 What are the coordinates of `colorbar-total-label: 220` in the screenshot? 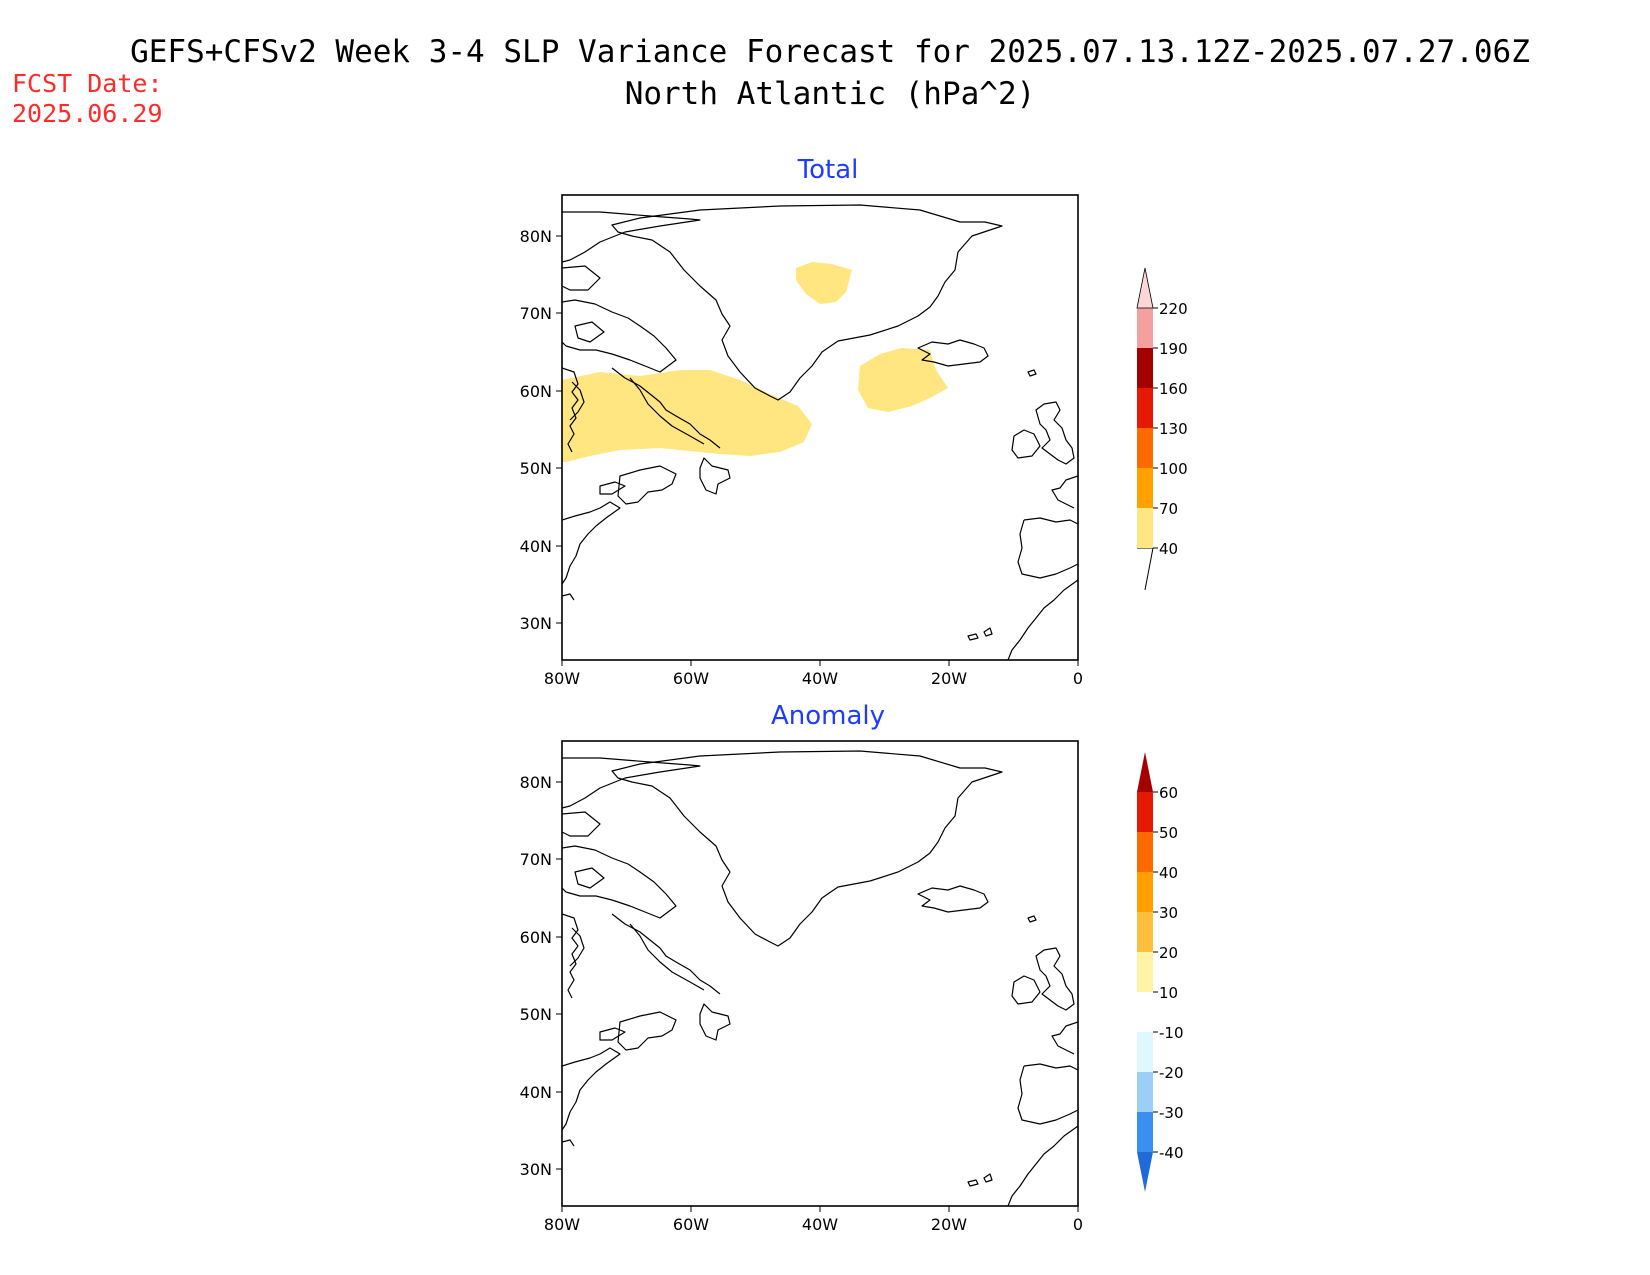 It's located at (1173, 309).